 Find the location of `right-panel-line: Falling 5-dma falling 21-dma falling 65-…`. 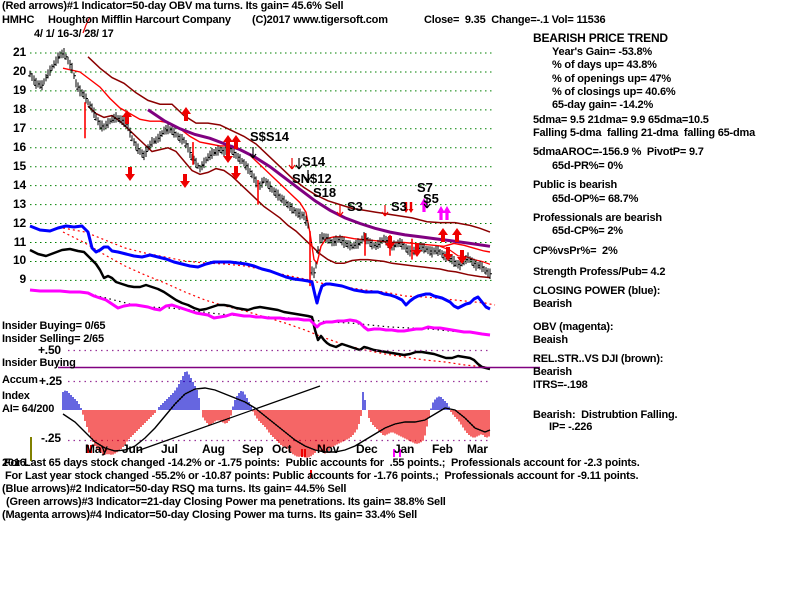

right-panel-line: Falling 5-dma falling 21-dma falling 65-… is located at coordinates (644, 133).